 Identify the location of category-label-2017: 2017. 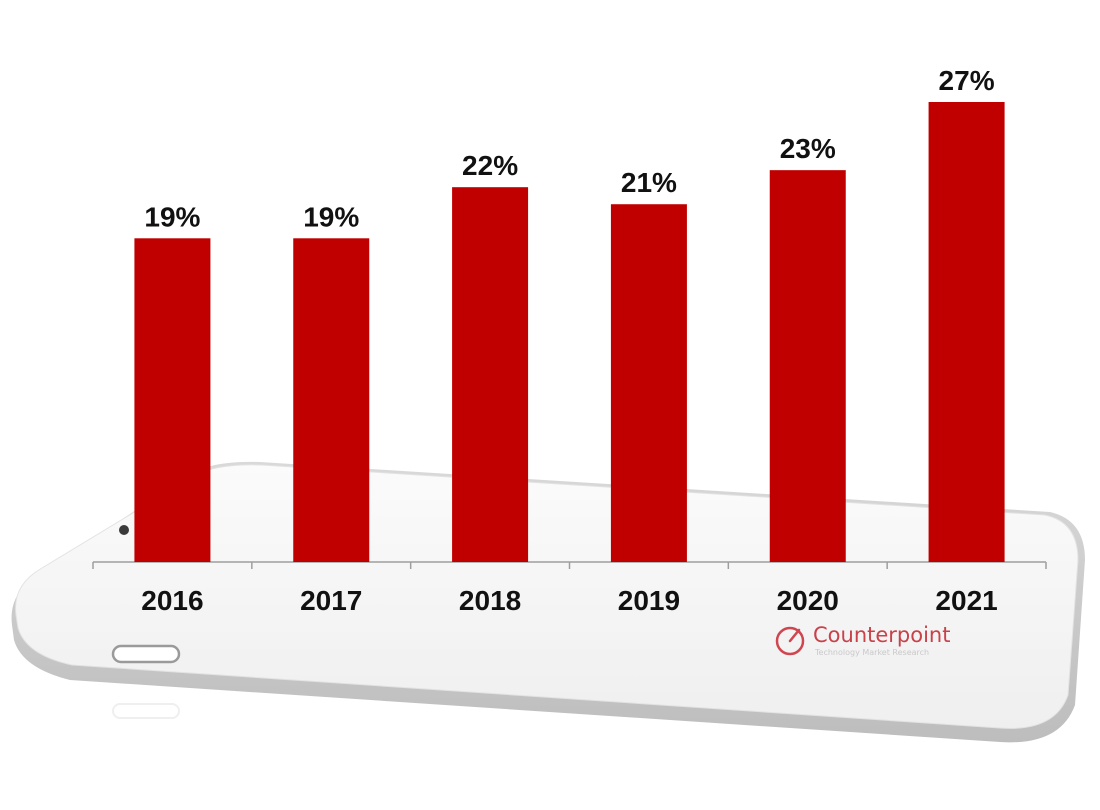
(331, 600).